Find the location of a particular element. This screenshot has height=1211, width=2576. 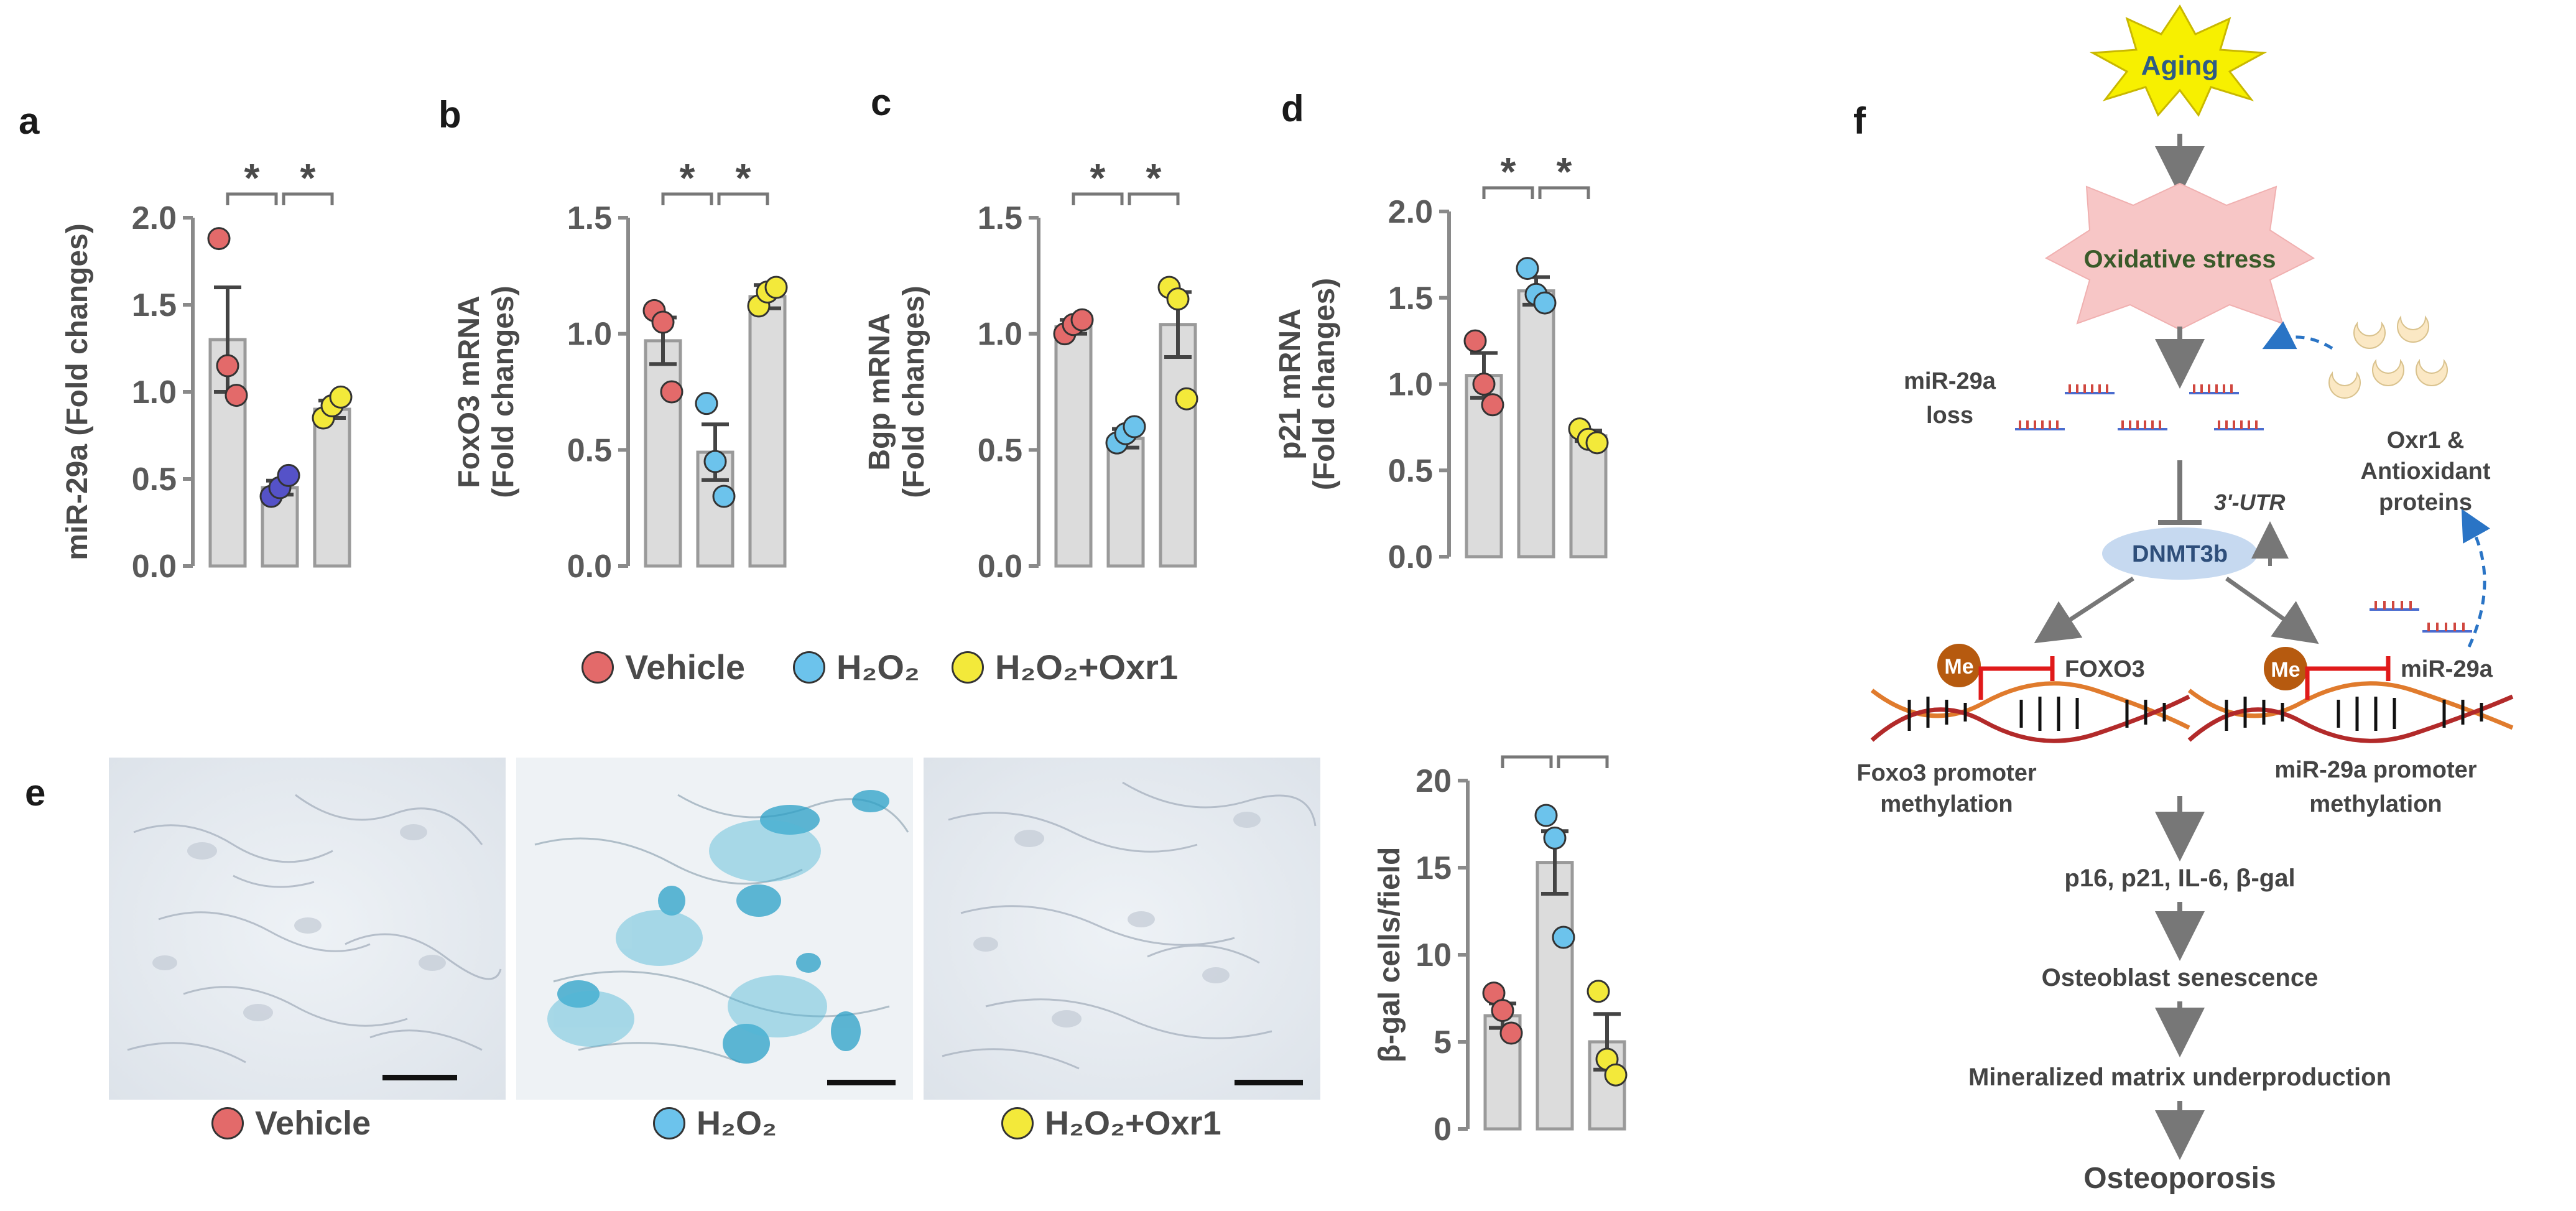

mineralized-matrix-label: Mineralized matrix underproduction is located at coordinates (2180, 1078).